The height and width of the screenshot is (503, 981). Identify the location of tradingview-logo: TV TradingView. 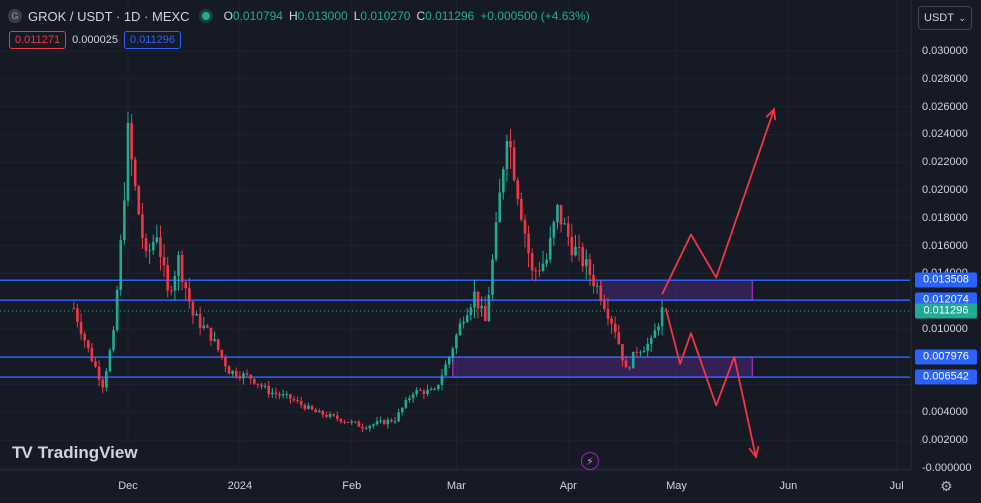
(75, 453).